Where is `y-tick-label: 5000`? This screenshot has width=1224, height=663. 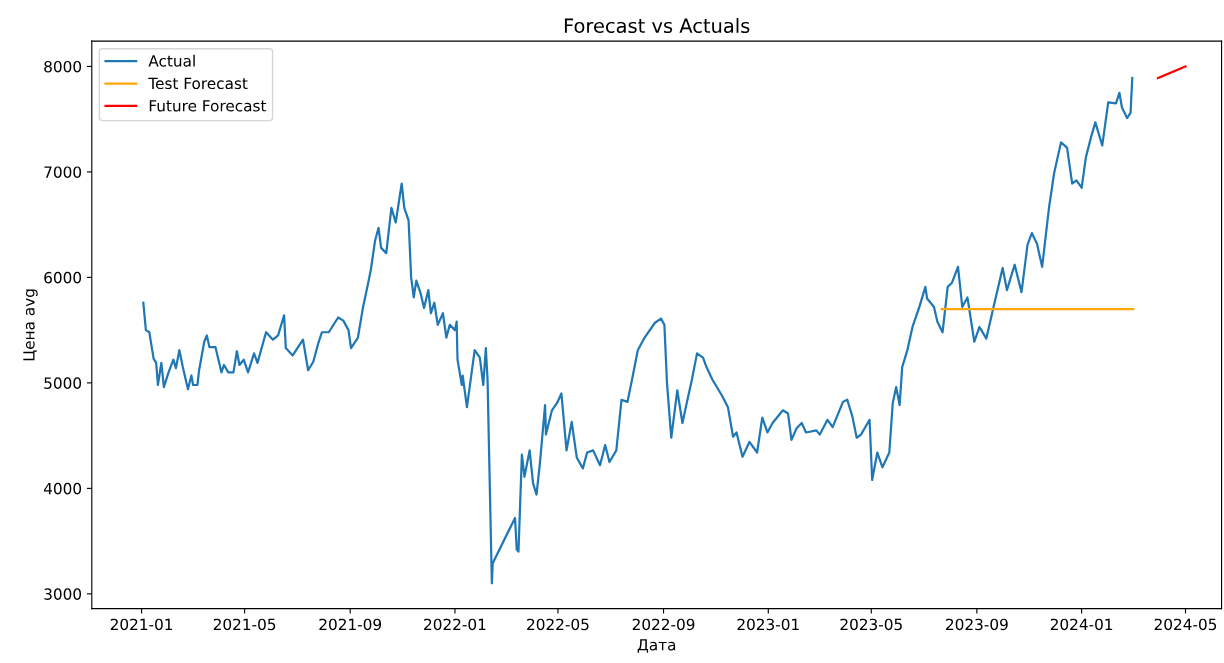
y-tick-label: 5000 is located at coordinates (63, 383).